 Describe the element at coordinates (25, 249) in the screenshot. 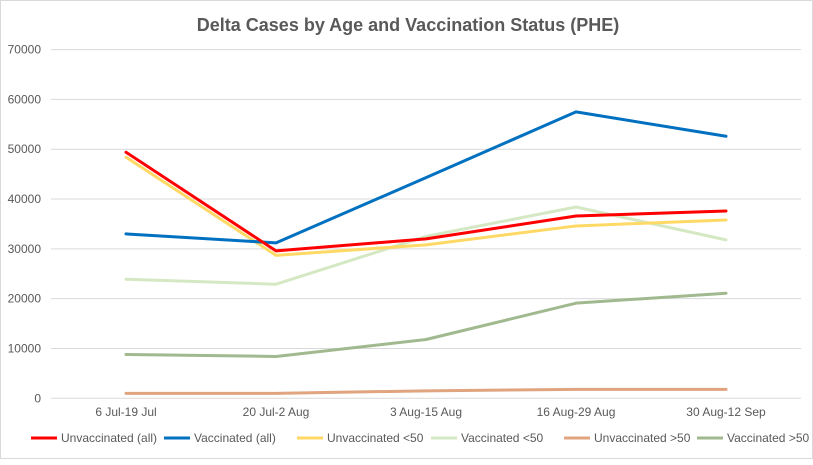

I see `y-tick-label: 30000` at that location.